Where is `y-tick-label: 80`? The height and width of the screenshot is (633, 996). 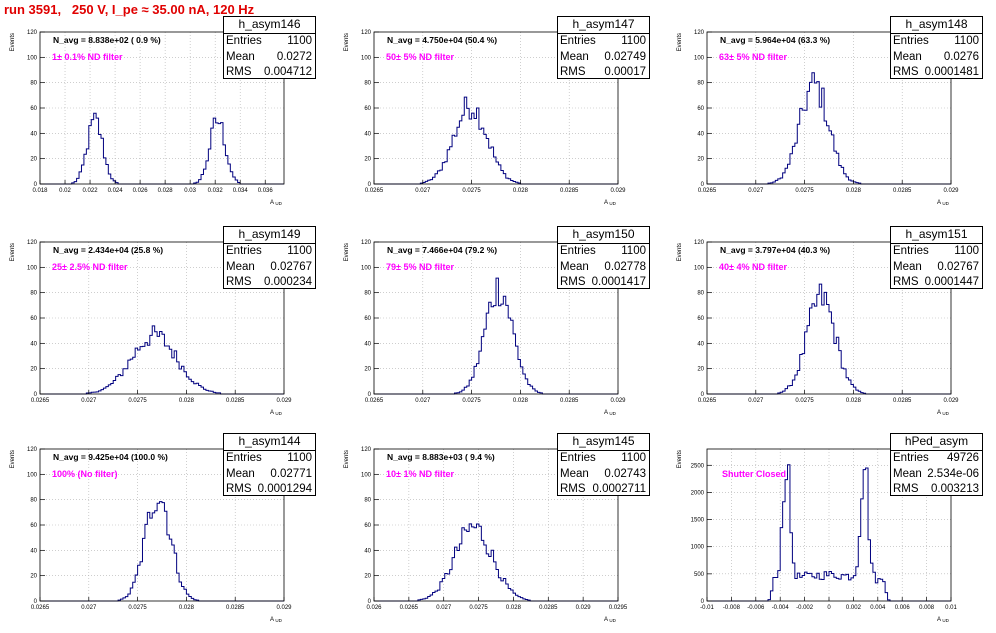
y-tick-label: 80 is located at coordinates (367, 501).